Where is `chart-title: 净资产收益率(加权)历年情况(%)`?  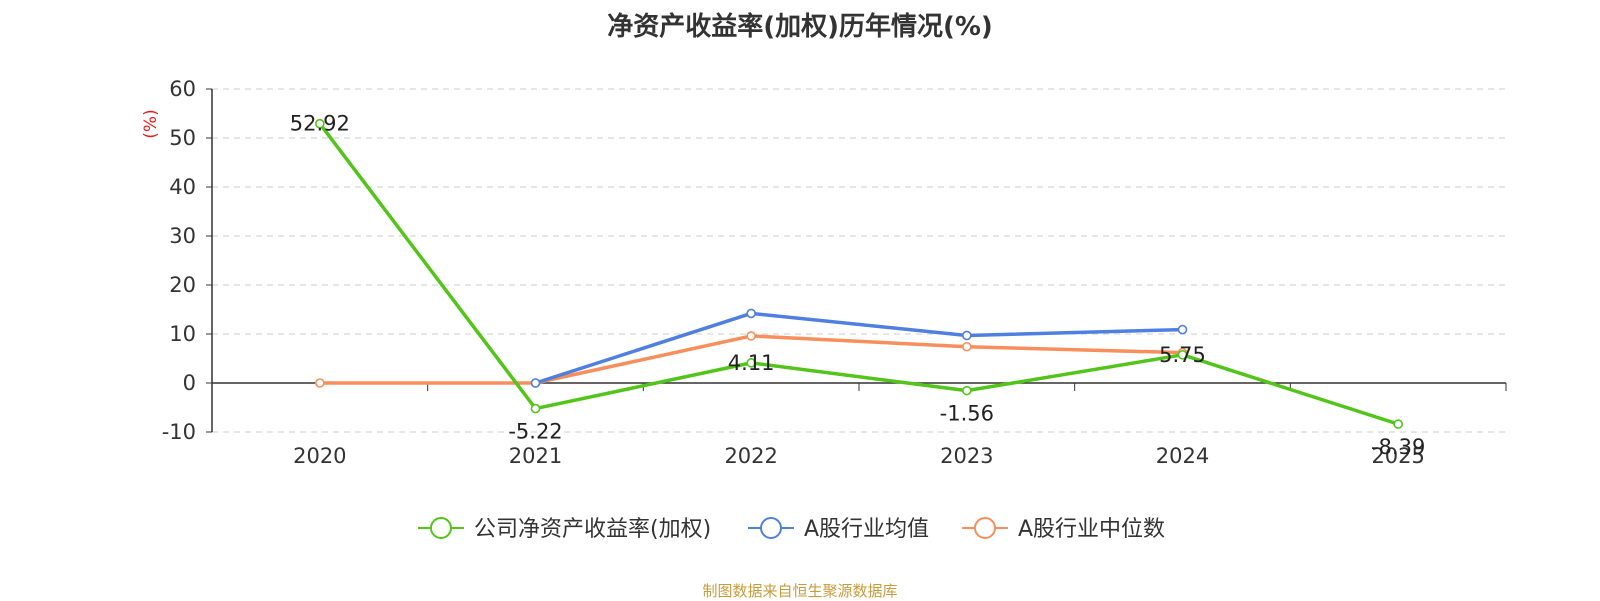 chart-title: 净资产收益率(加权)历年情况(%) is located at coordinates (800, 27).